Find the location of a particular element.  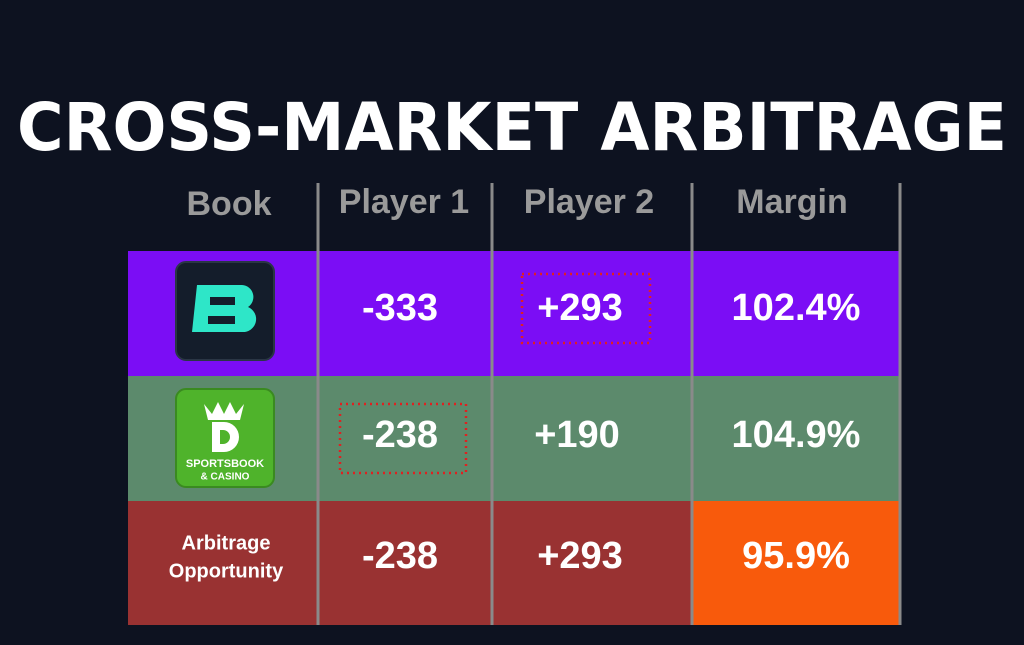

column-header: Book is located at coordinates (229, 204).